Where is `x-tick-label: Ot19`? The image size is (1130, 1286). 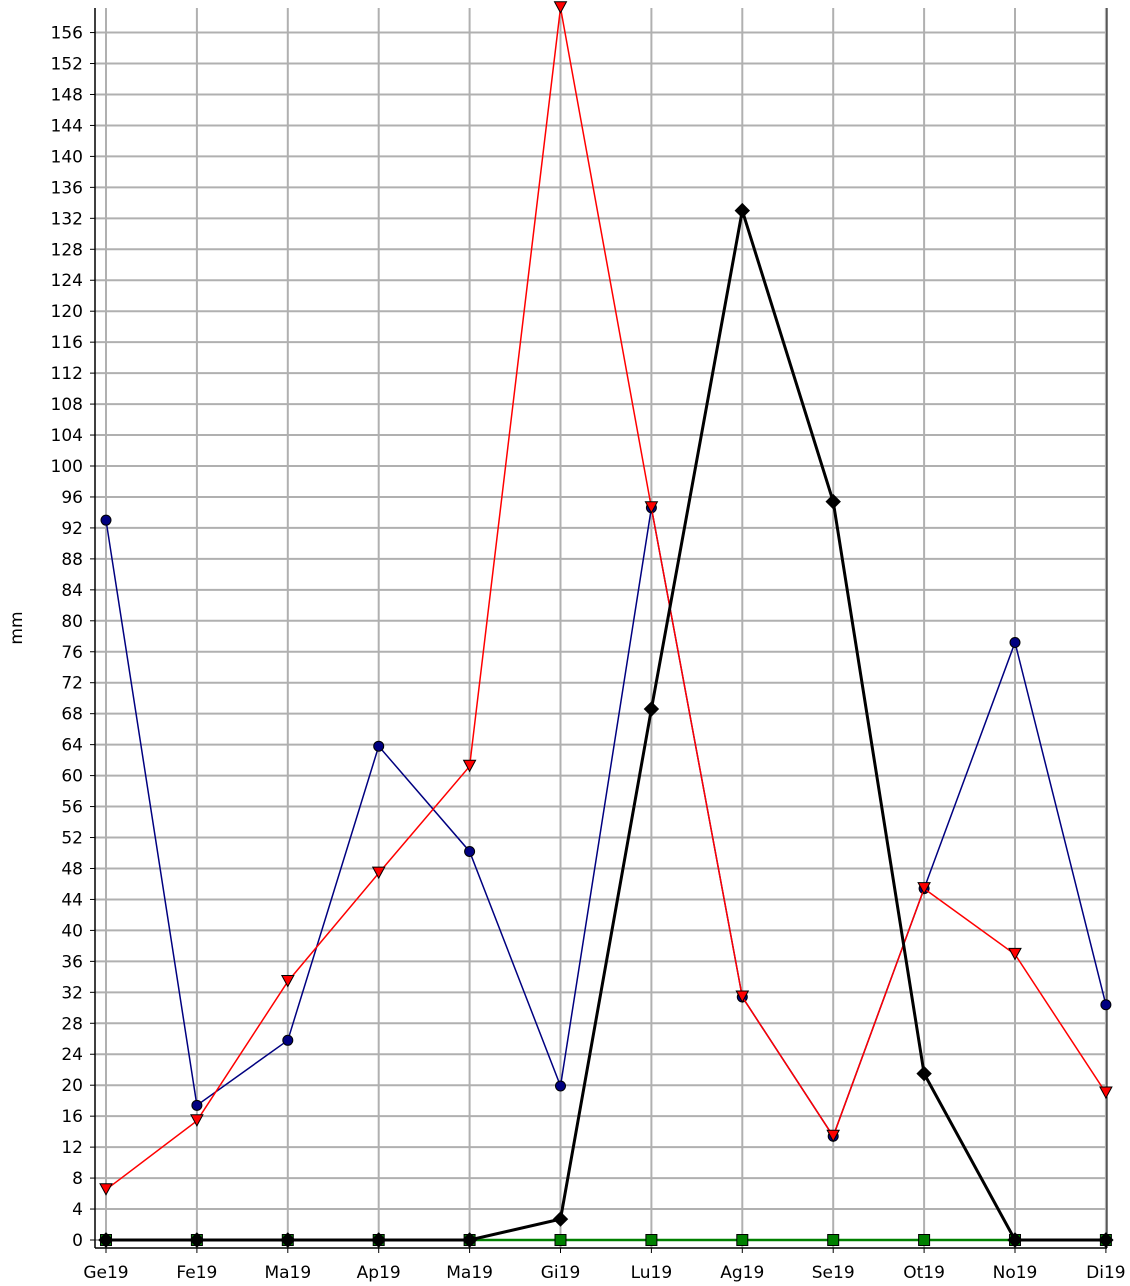
x-tick-label: Ot19 is located at coordinates (924, 1273).